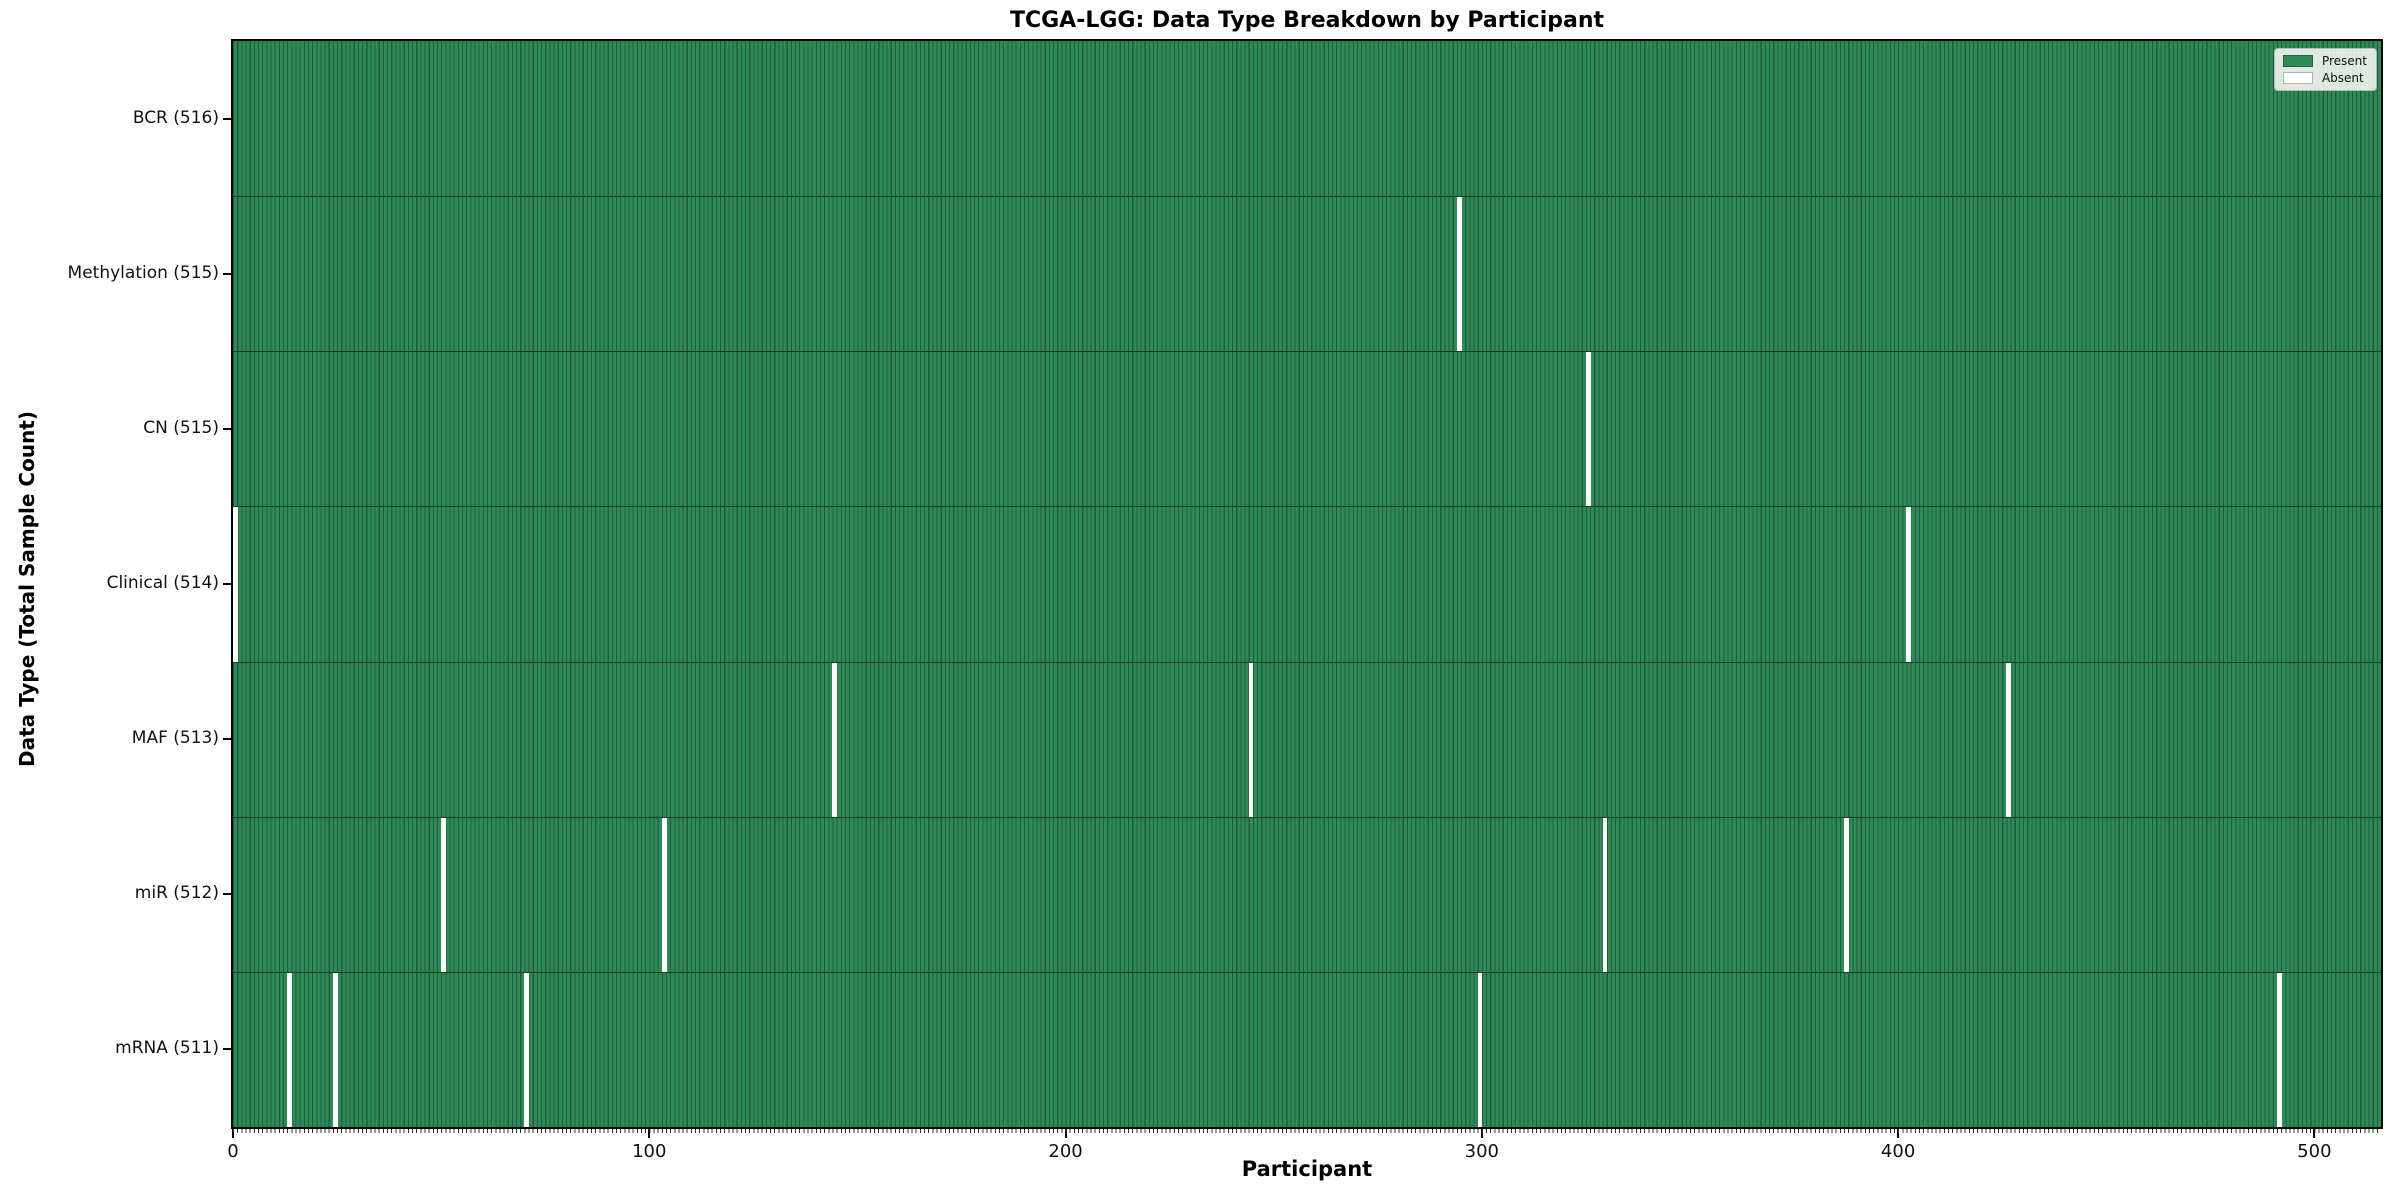 The width and height of the screenshot is (2400, 1200). What do you see at coordinates (1307, 429) in the screenshot?
I see `heatmap-row-CN` at bounding box center [1307, 429].